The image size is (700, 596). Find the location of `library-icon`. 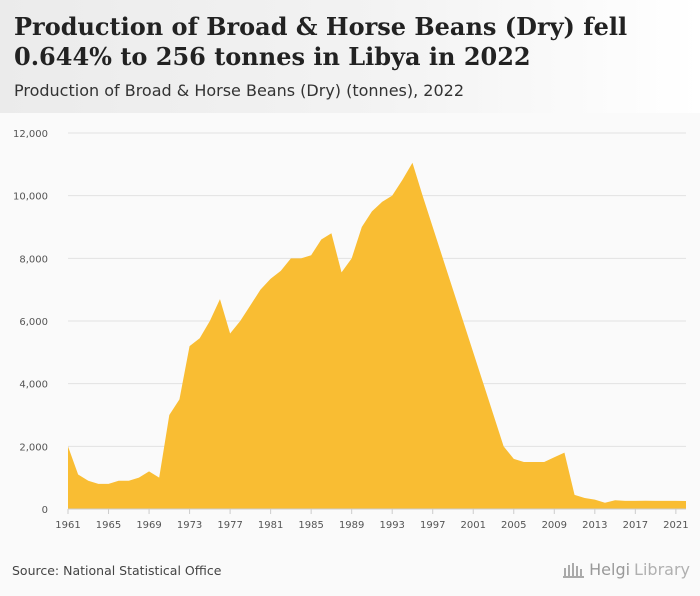

library-icon is located at coordinates (574, 570).